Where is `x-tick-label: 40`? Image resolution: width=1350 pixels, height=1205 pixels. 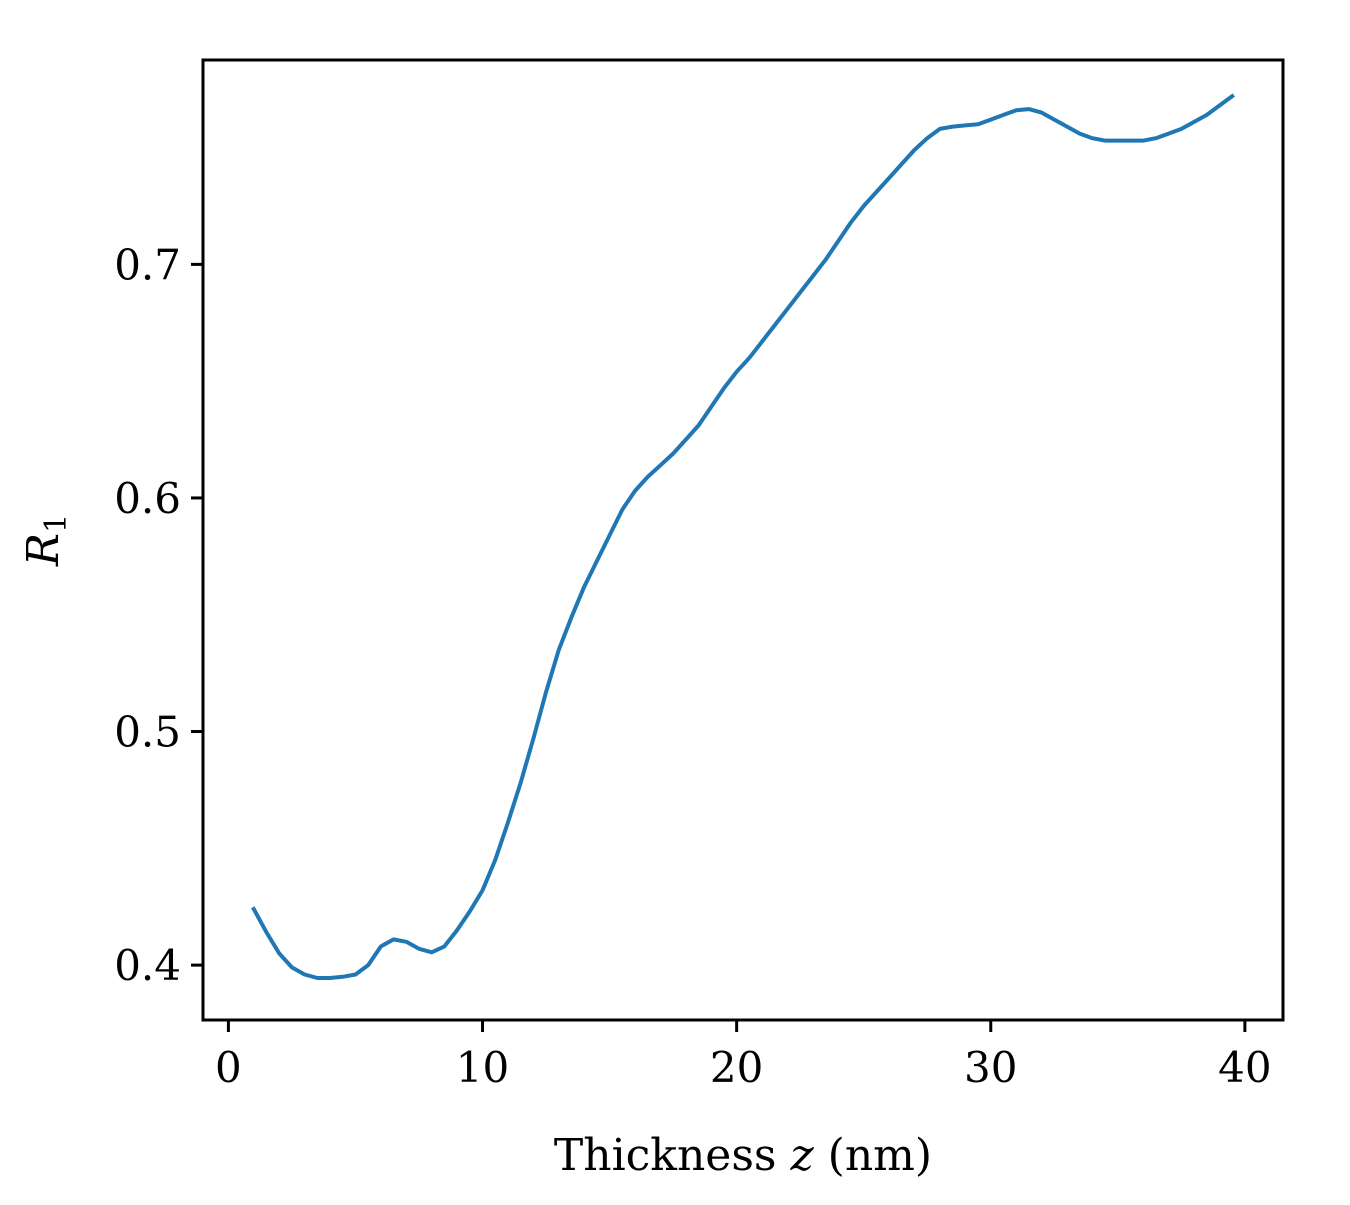
x-tick-label: 40 is located at coordinates (1244, 1067).